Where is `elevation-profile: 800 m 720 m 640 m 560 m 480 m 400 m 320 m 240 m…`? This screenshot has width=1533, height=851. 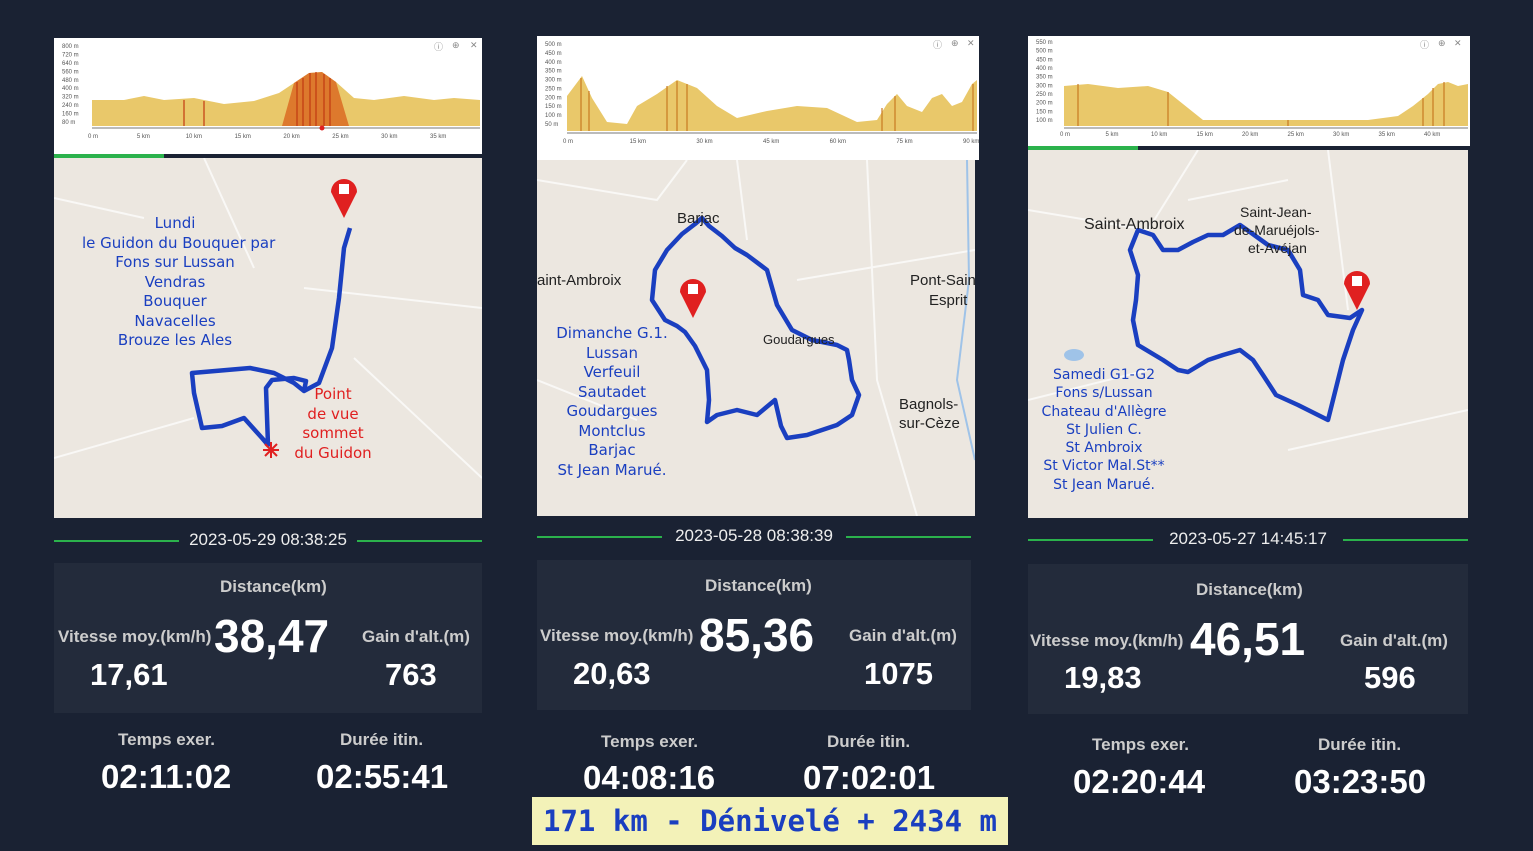
elevation-profile: 800 m 720 m 640 m 560 m 480 m 400 m 320 m 240 m… is located at coordinates (268, 96).